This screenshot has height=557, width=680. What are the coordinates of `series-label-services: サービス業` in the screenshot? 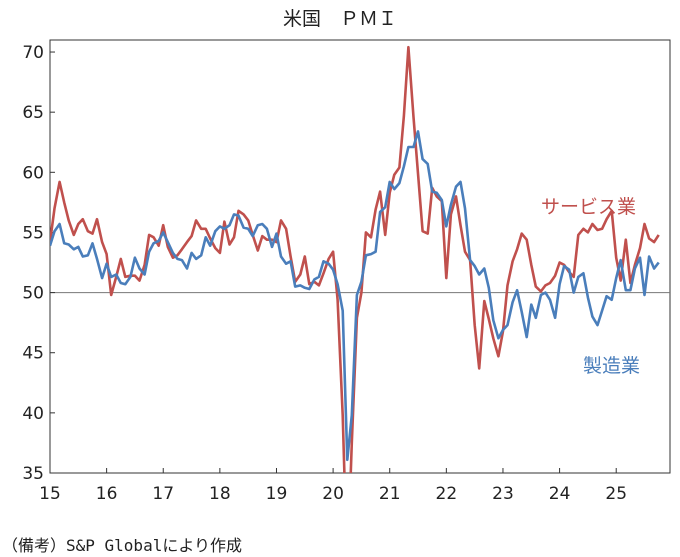 It's located at (588, 207).